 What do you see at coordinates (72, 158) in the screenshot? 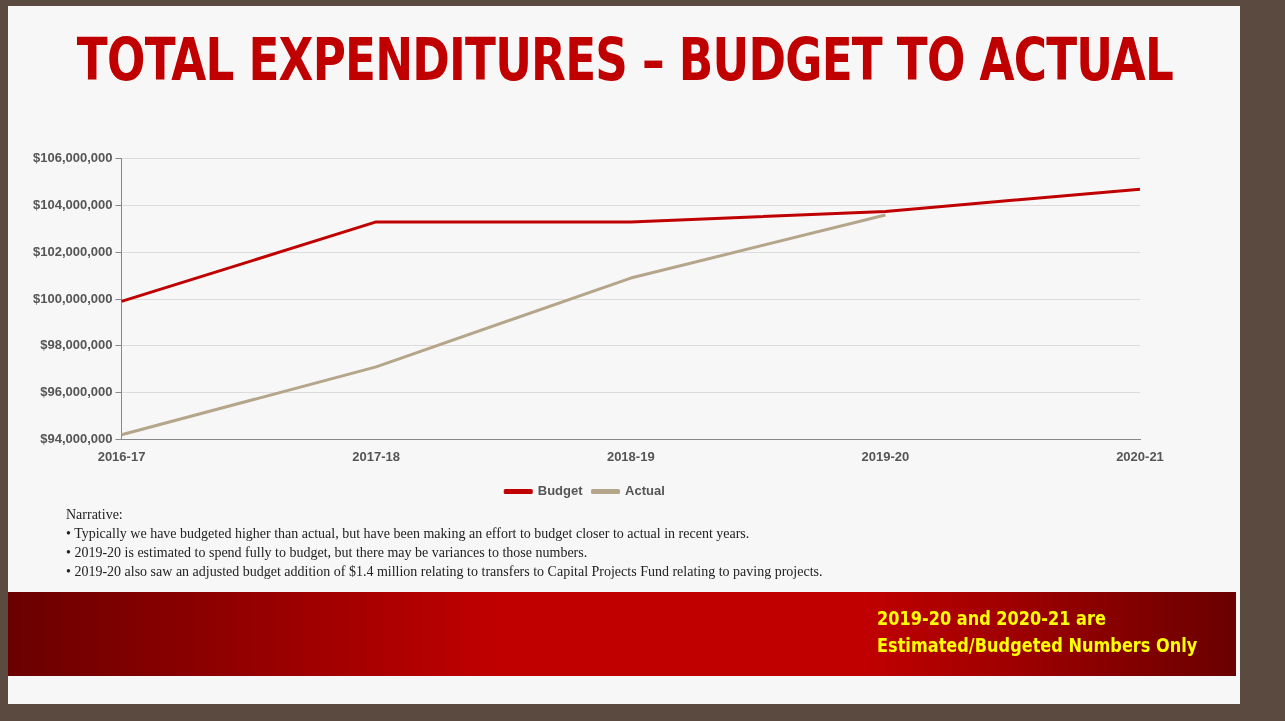
I see `y-tick-label: $106,000,000` at bounding box center [72, 158].